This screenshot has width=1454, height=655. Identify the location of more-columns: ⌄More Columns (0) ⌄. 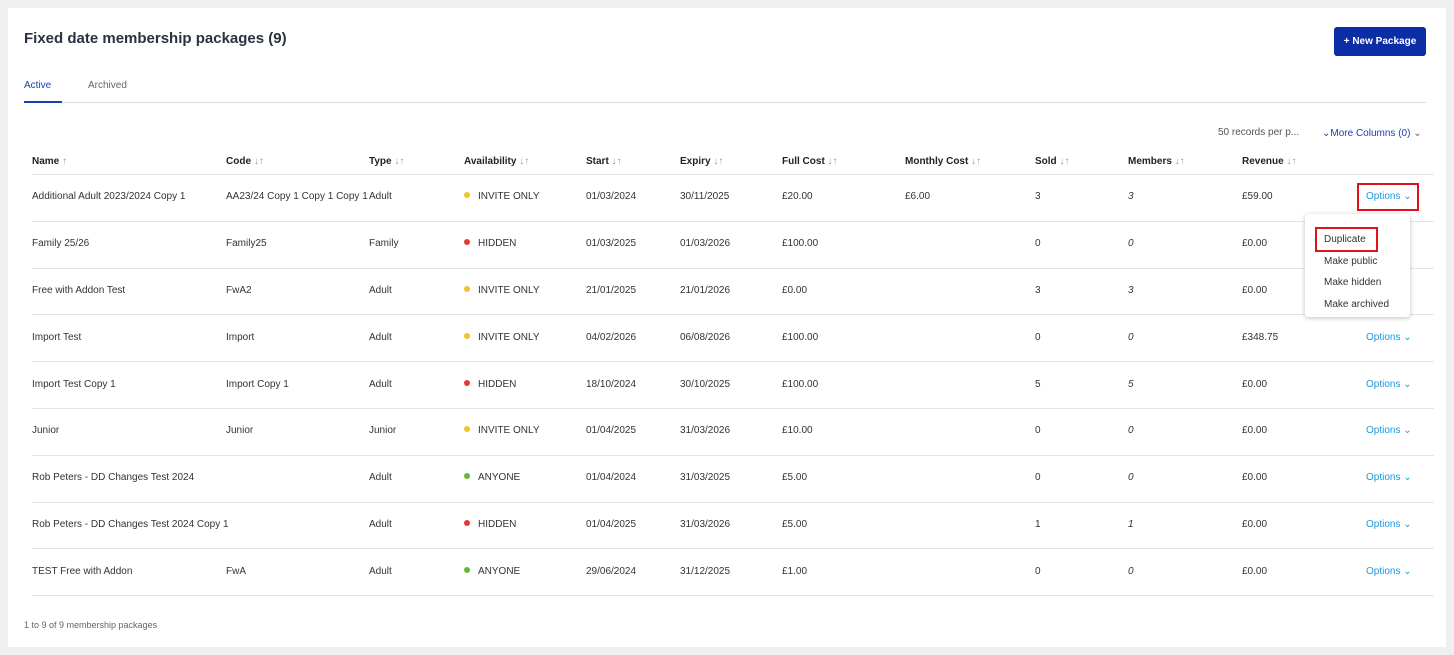
(1372, 134).